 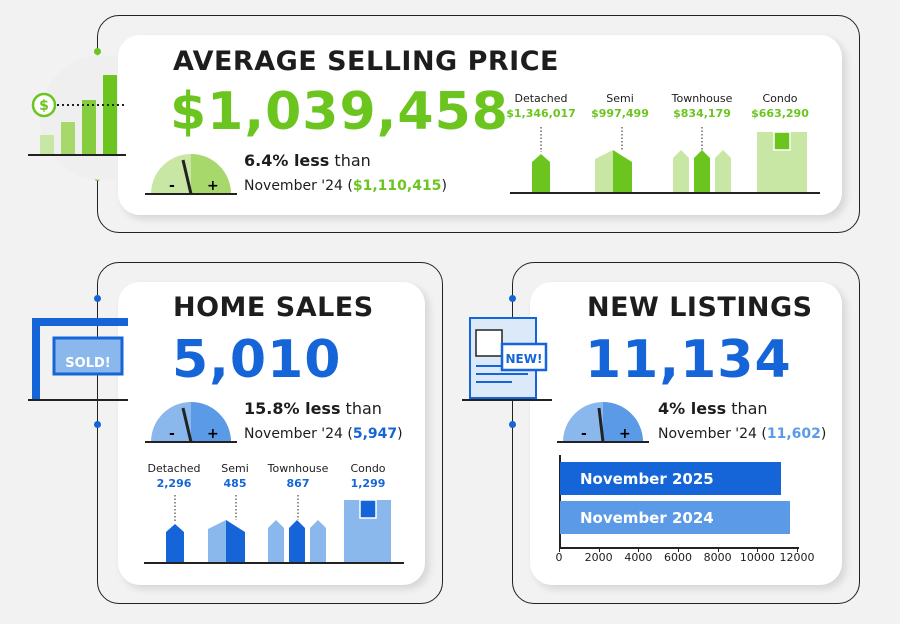 I want to click on avg-price-change: 6.4% less than, so click(x=307, y=160).